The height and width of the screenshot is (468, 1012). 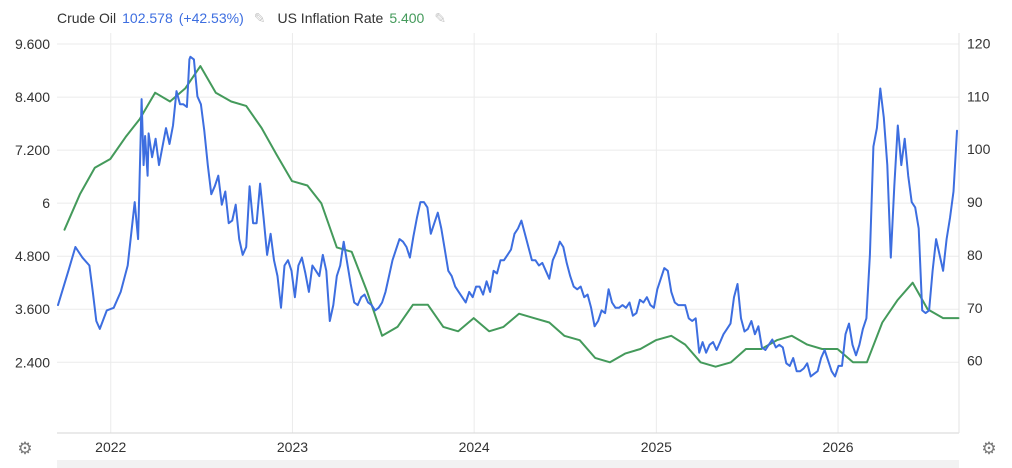 I want to click on legend-inflation-name: US Inflation Rate, so click(x=330, y=18).